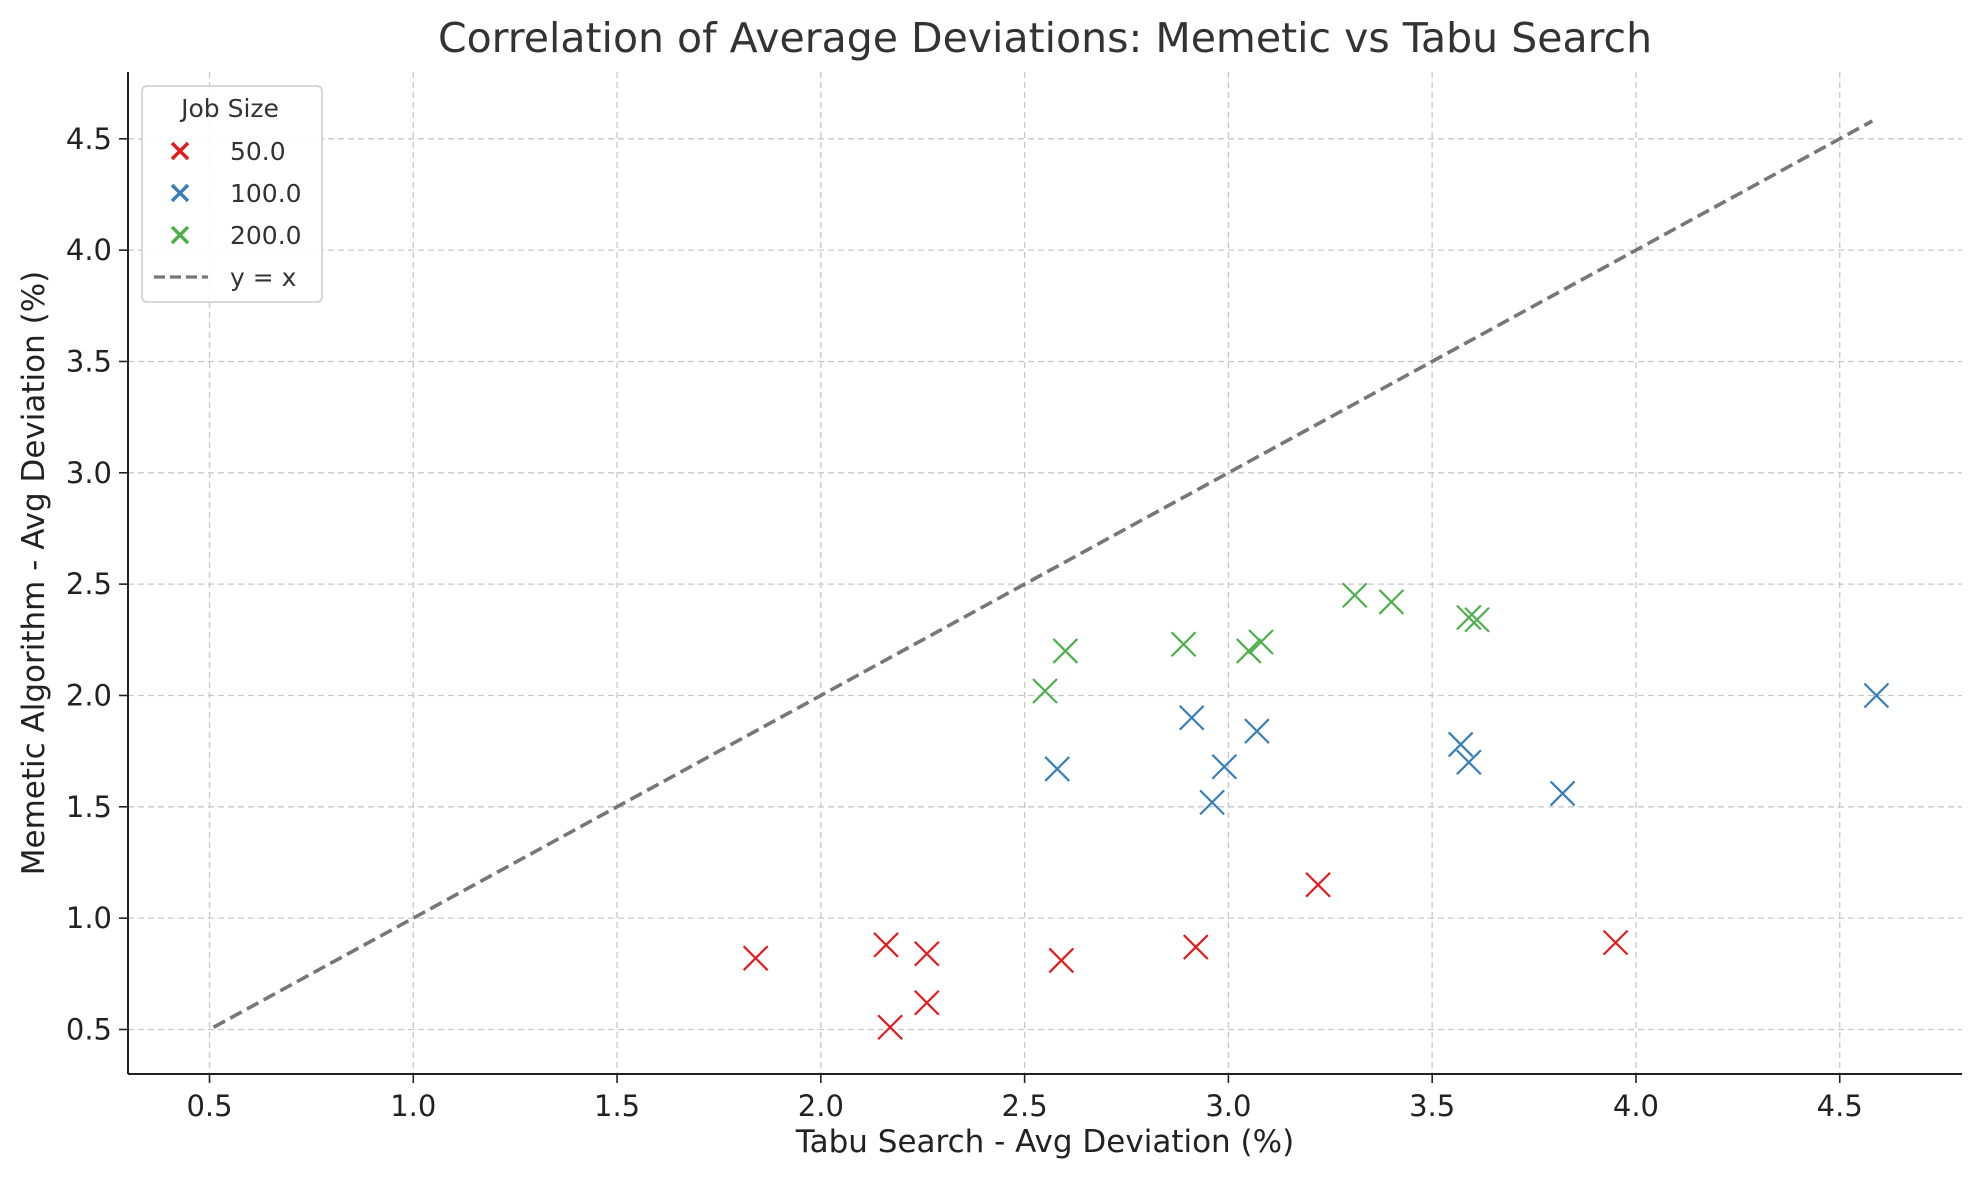  Describe the element at coordinates (263, 277) in the screenshot. I see `legend-label: y = x` at that location.